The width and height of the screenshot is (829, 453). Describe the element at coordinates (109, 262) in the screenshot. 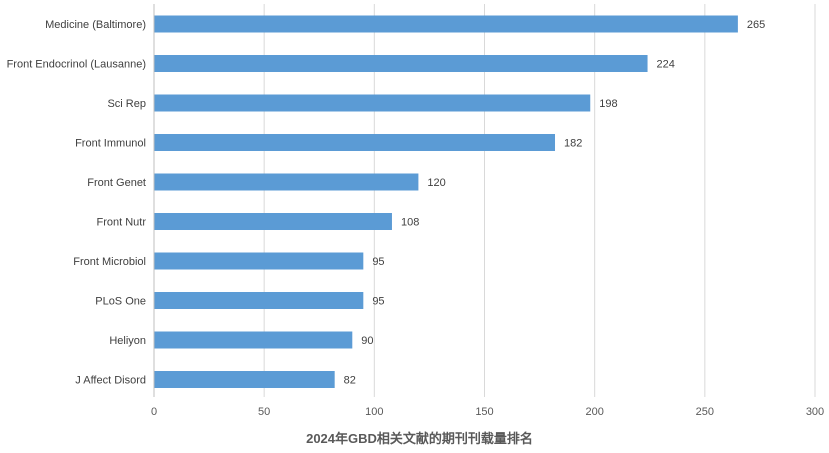

I see `category-label: Front Microbiol` at that location.